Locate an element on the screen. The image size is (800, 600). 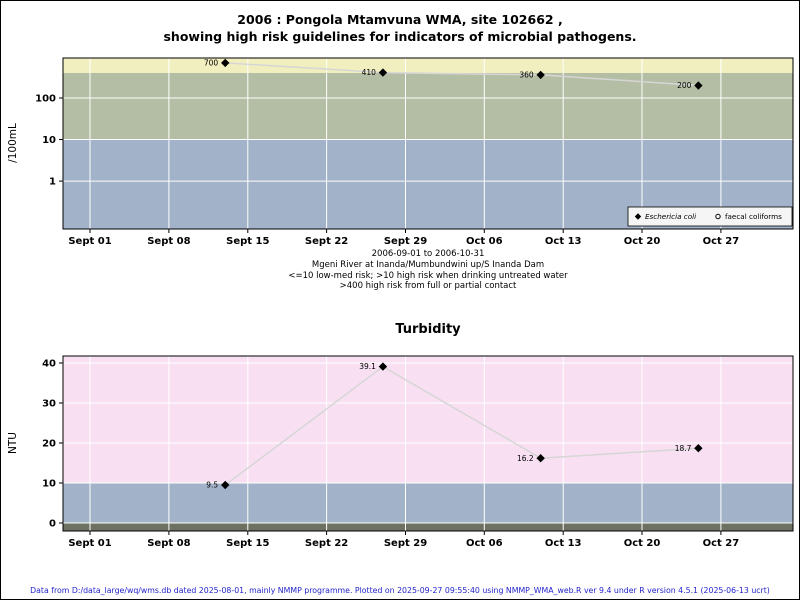
turbidity-y-axis-label: NTU is located at coordinates (13, 443).